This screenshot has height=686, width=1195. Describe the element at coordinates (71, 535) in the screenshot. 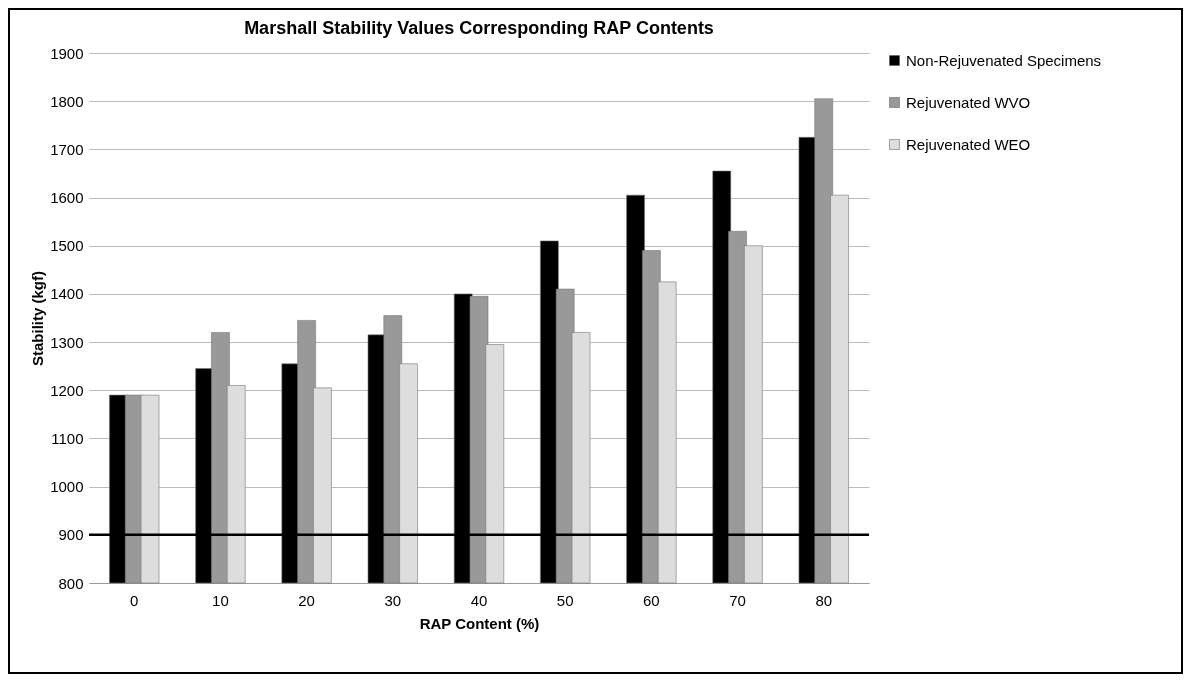

I see `y-tick-label: 900` at that location.